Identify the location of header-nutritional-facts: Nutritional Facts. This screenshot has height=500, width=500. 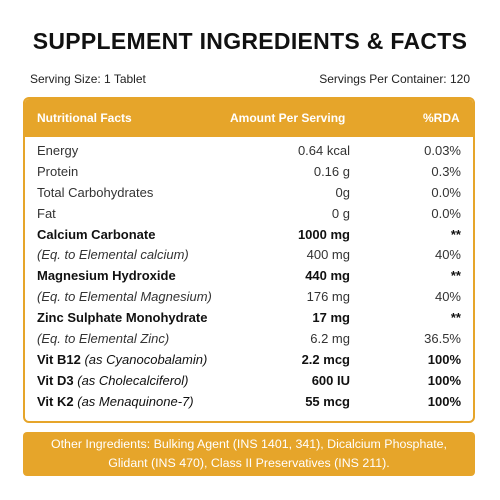
(84, 118).